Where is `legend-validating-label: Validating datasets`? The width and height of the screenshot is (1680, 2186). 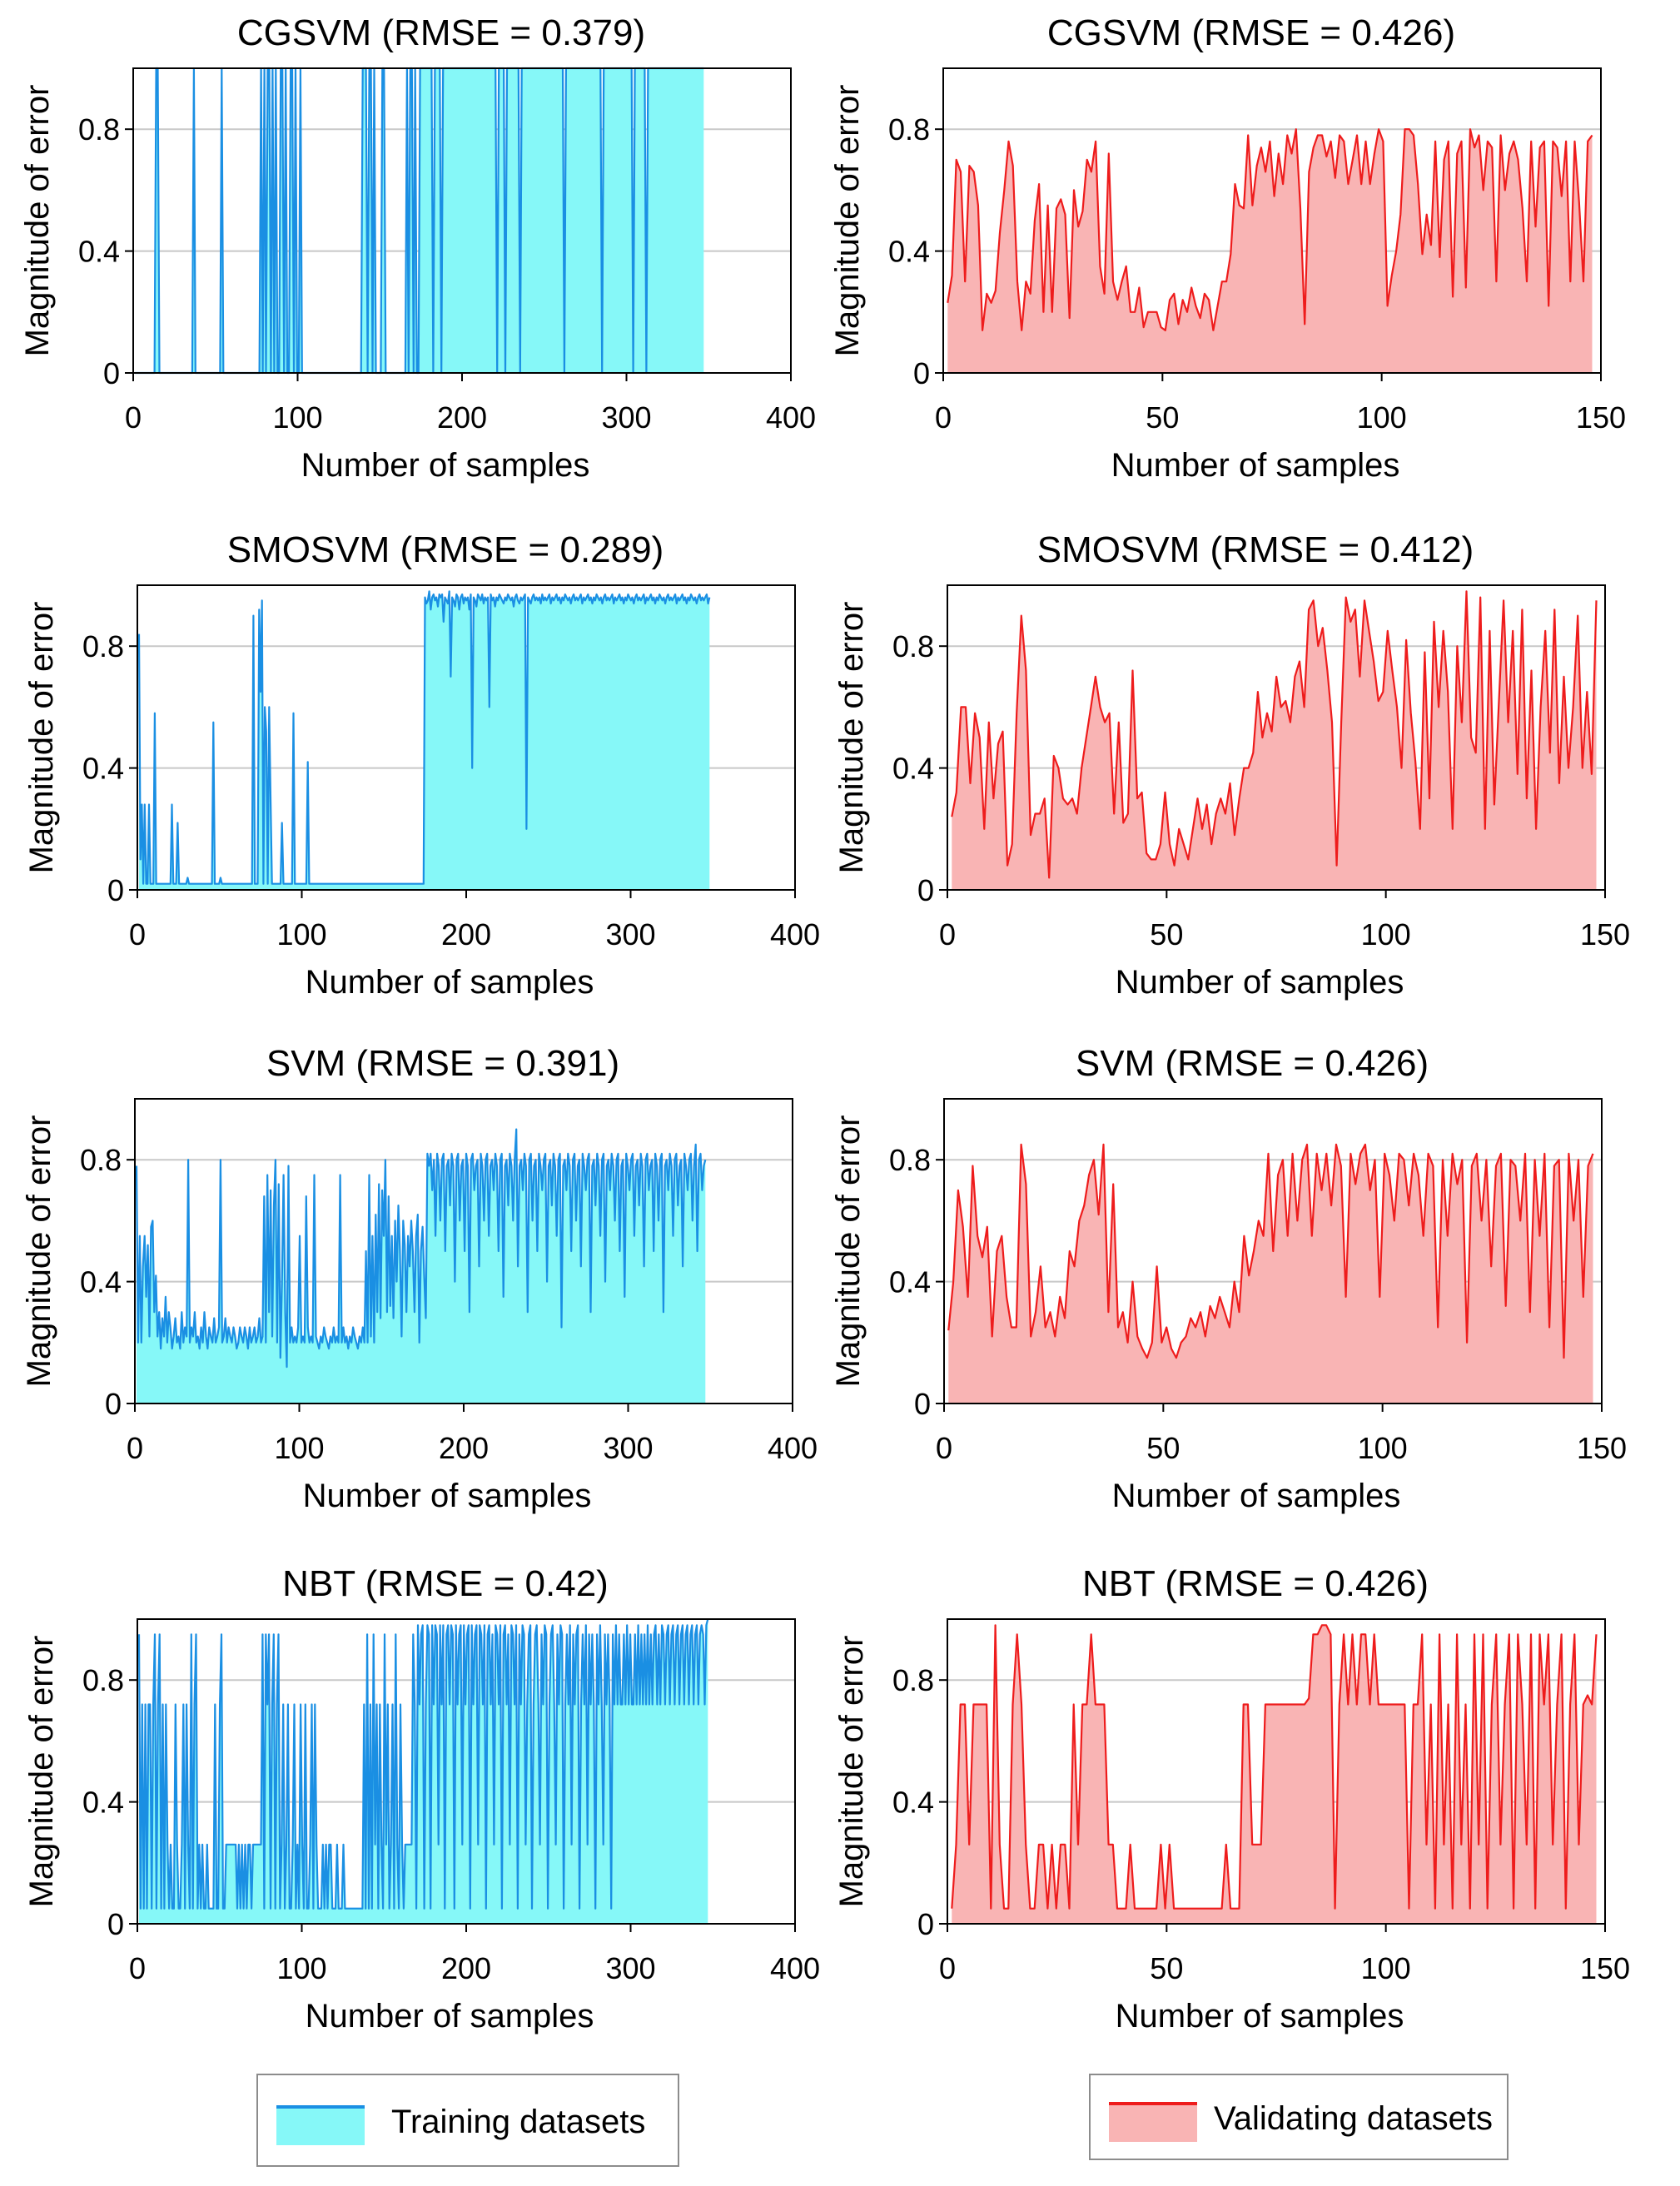 legend-validating-label: Validating datasets is located at coordinates (1354, 2118).